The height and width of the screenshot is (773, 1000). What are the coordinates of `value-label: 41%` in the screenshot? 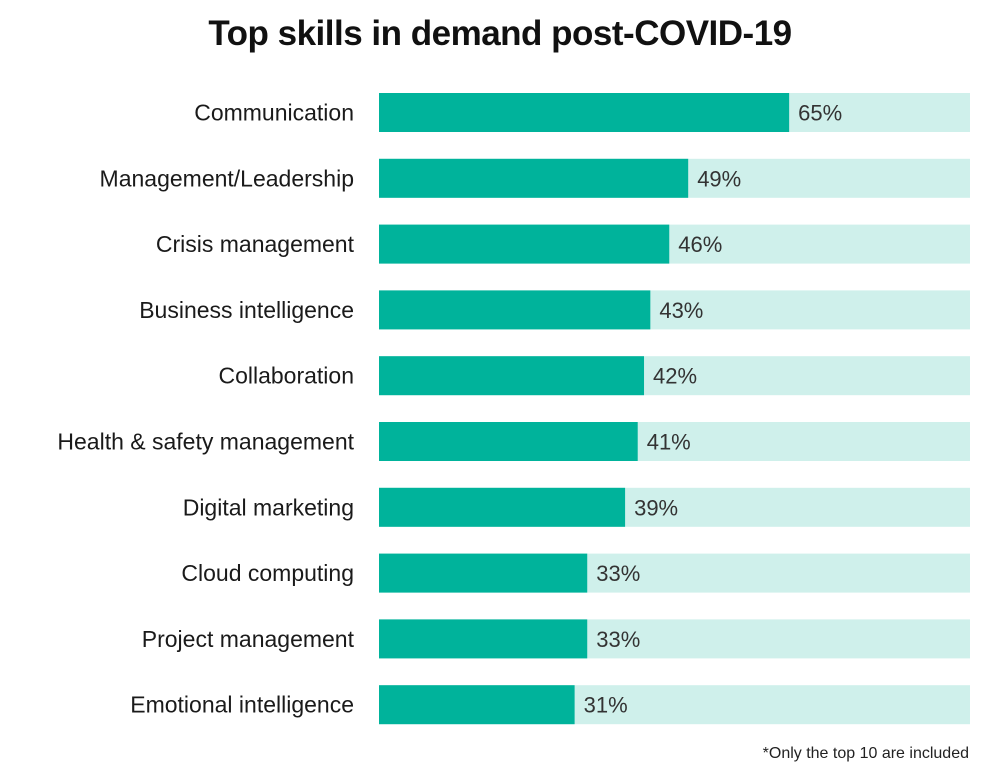 It's located at (669, 442).